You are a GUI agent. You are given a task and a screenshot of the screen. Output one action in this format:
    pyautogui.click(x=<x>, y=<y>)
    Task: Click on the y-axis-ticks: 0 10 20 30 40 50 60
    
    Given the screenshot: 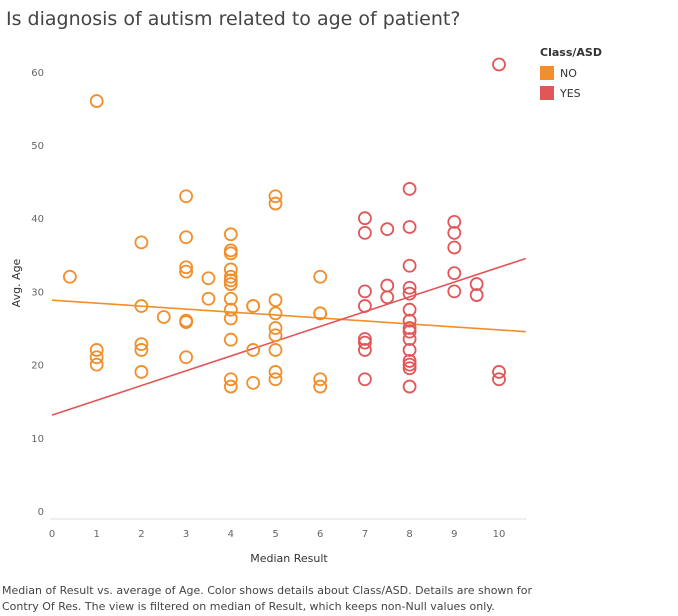 What is the action you would take?
    pyautogui.click(x=37, y=293)
    